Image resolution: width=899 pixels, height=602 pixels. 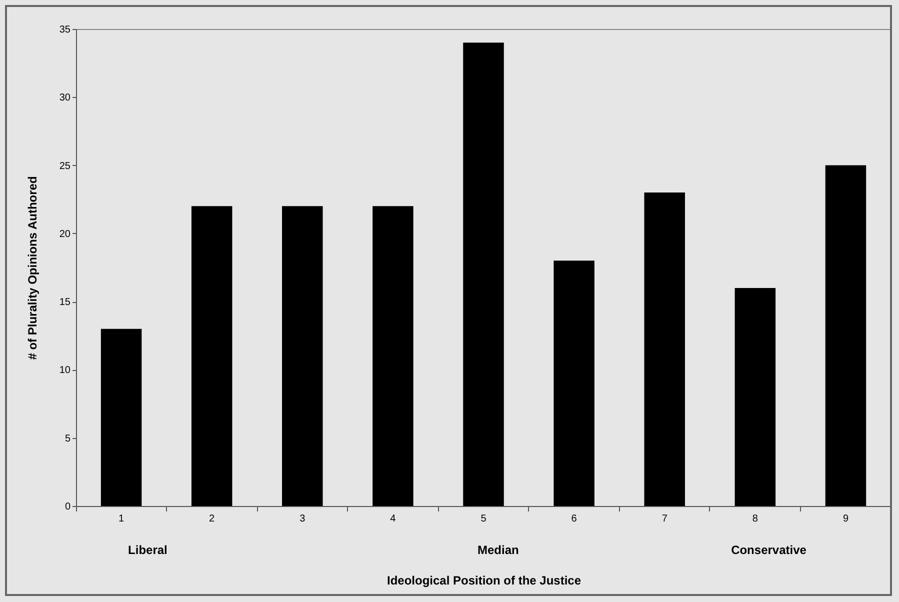 What do you see at coordinates (32, 268) in the screenshot?
I see `y-axis-title: # of Plurality Opinions Authored` at bounding box center [32, 268].